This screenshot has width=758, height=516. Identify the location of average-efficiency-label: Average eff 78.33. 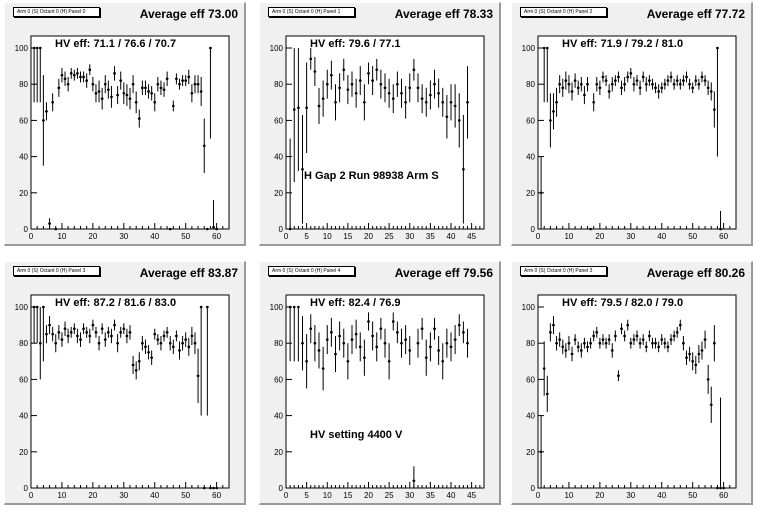
(443, 14).